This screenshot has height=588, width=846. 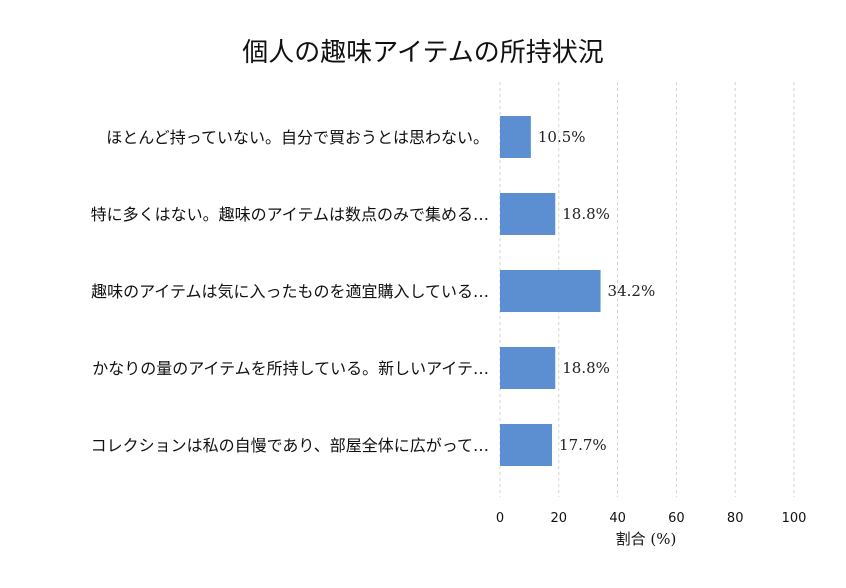 What do you see at coordinates (562, 137) in the screenshot?
I see `value-label: 10.5%` at bounding box center [562, 137].